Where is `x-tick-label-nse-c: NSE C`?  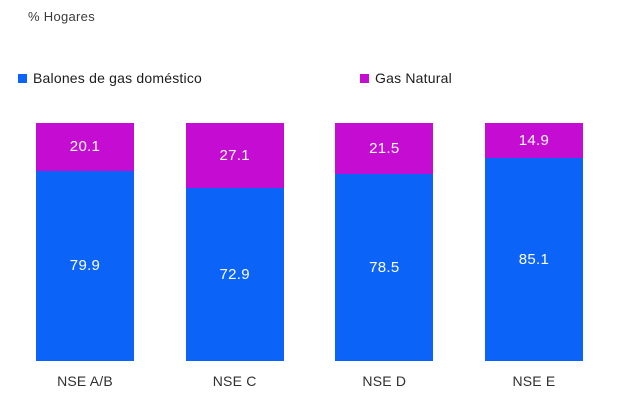 x-tick-label-nse-c: NSE C is located at coordinates (234, 381).